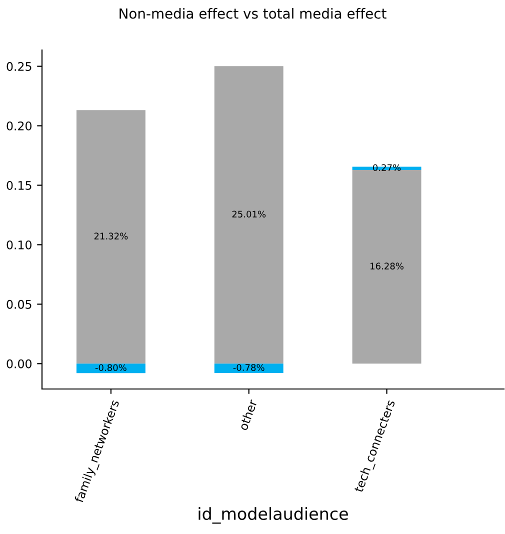  What do you see at coordinates (248, 414) in the screenshot?
I see `x-tick-label: other` at bounding box center [248, 414].